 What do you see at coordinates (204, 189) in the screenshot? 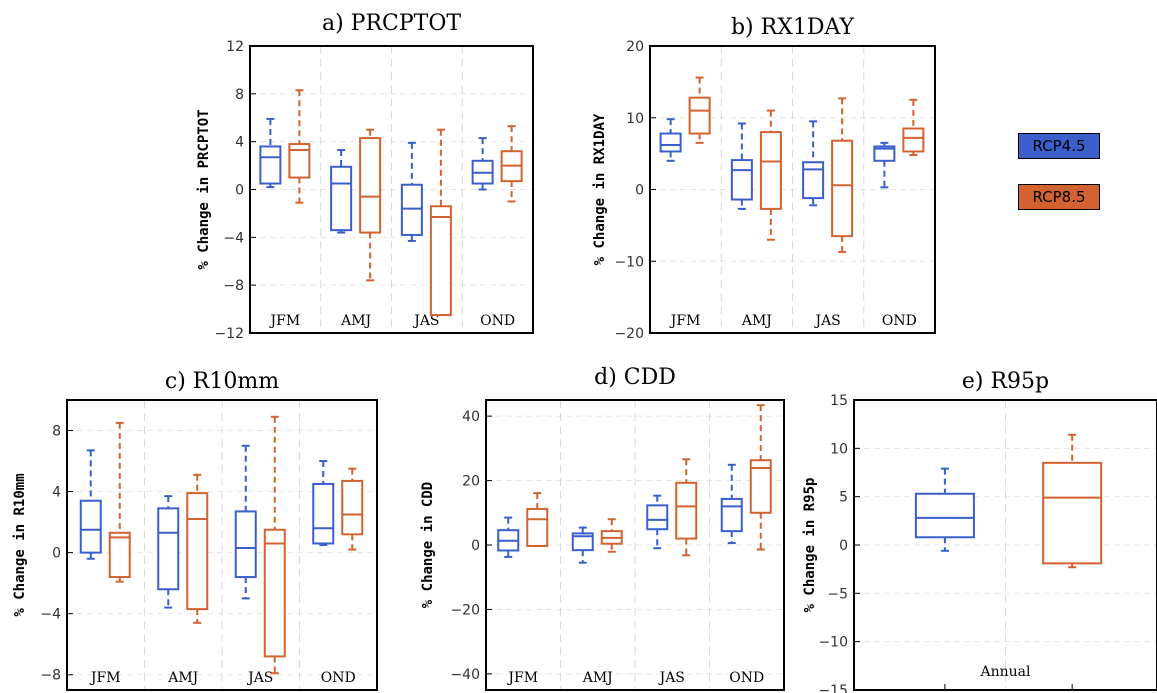
I see `y-axis-label: % Change in PRCPTOT` at bounding box center [204, 189].